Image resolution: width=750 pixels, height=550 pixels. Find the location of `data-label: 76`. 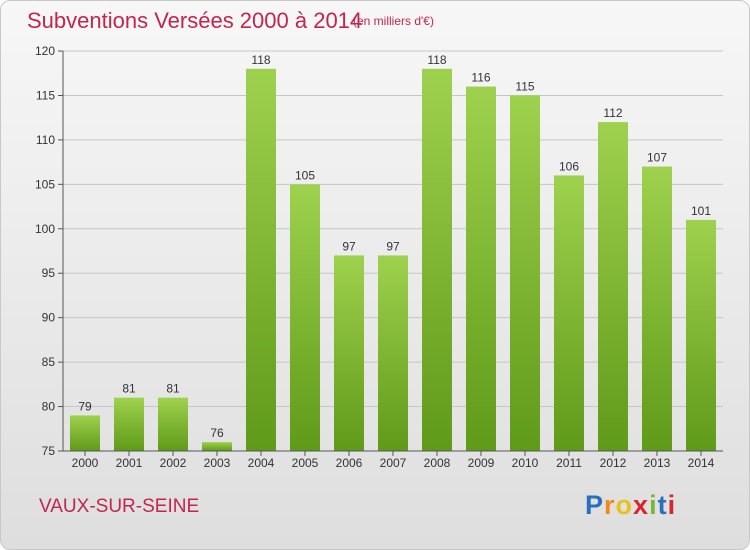

data-label: 76 is located at coordinates (217, 433).